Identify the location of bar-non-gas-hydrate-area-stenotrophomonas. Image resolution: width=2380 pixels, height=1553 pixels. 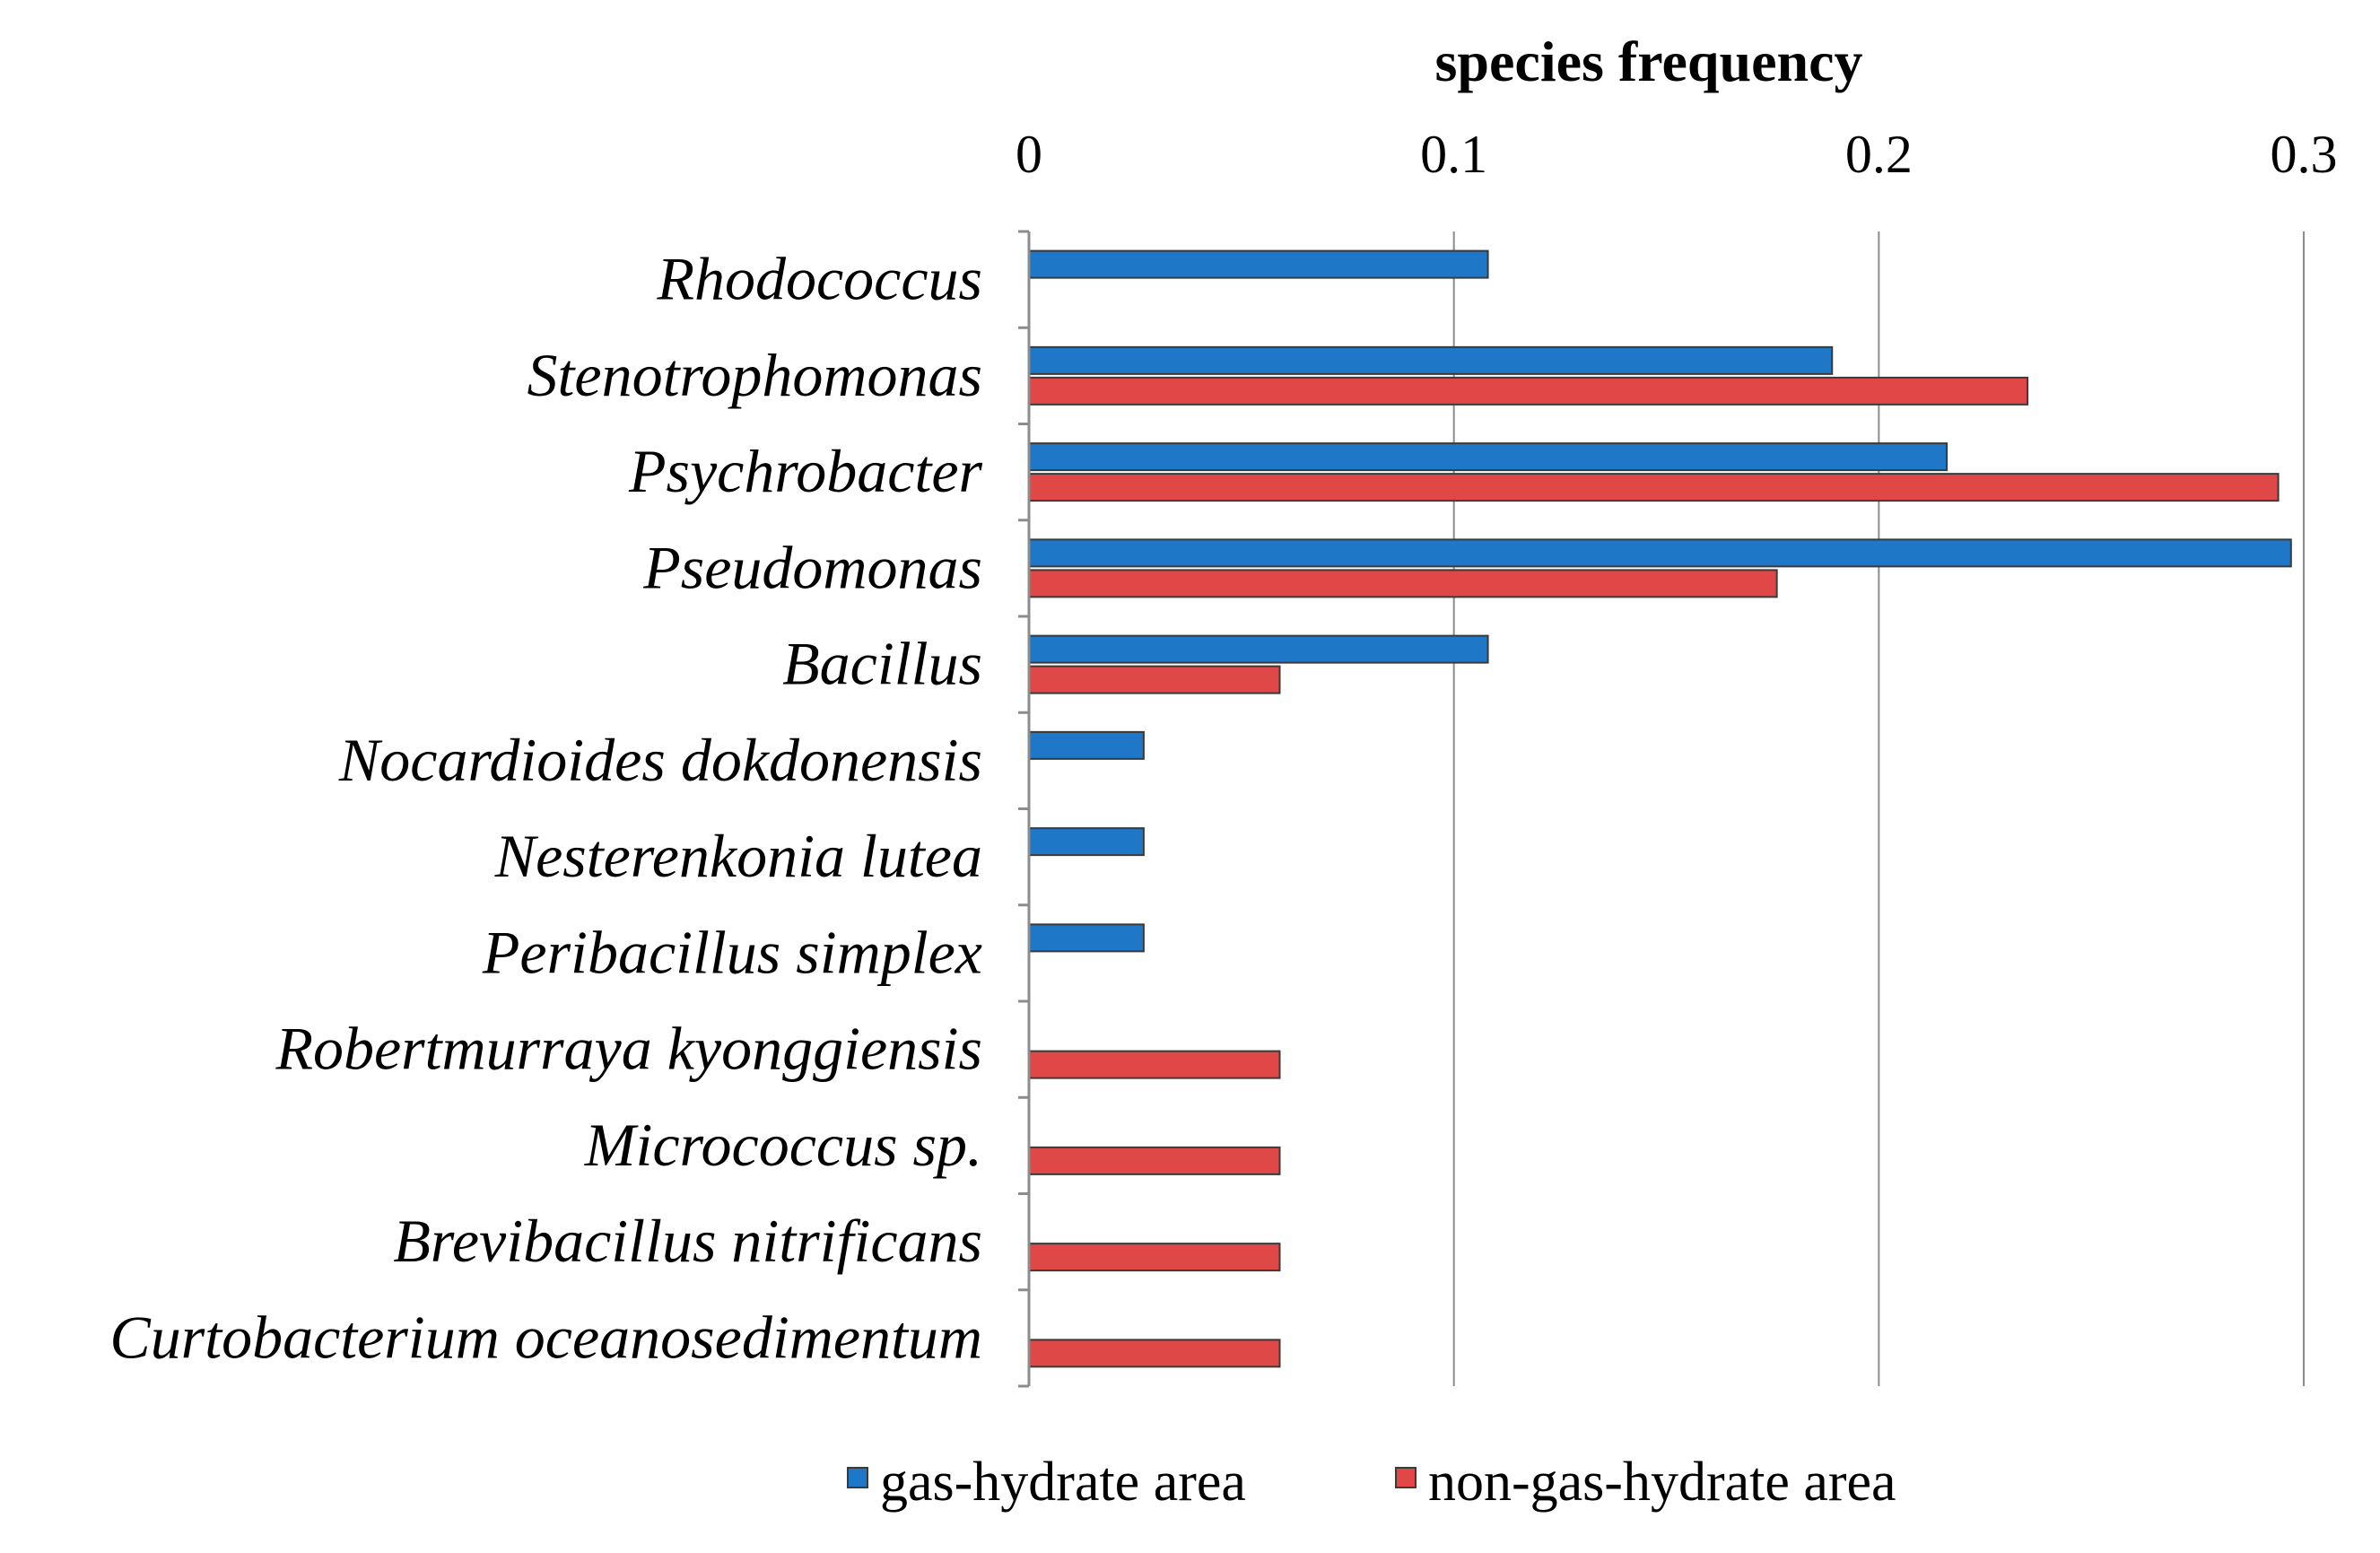
(1528, 391).